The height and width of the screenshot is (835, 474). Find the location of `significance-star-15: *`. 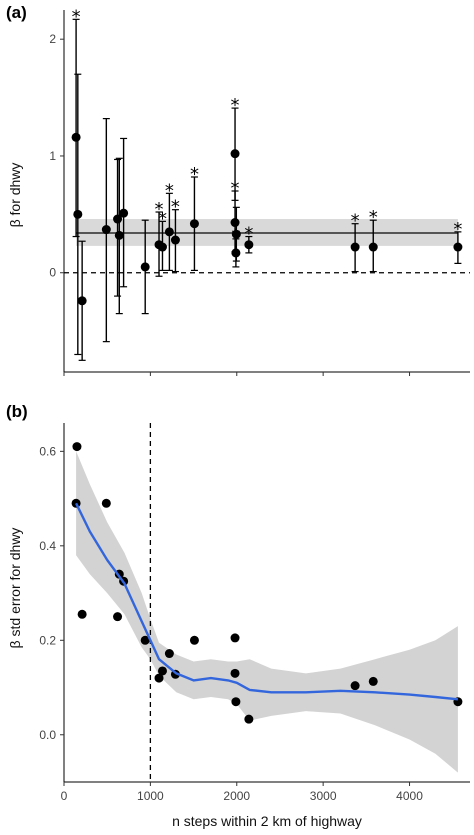

significance-star-15: * is located at coordinates (235, 236).